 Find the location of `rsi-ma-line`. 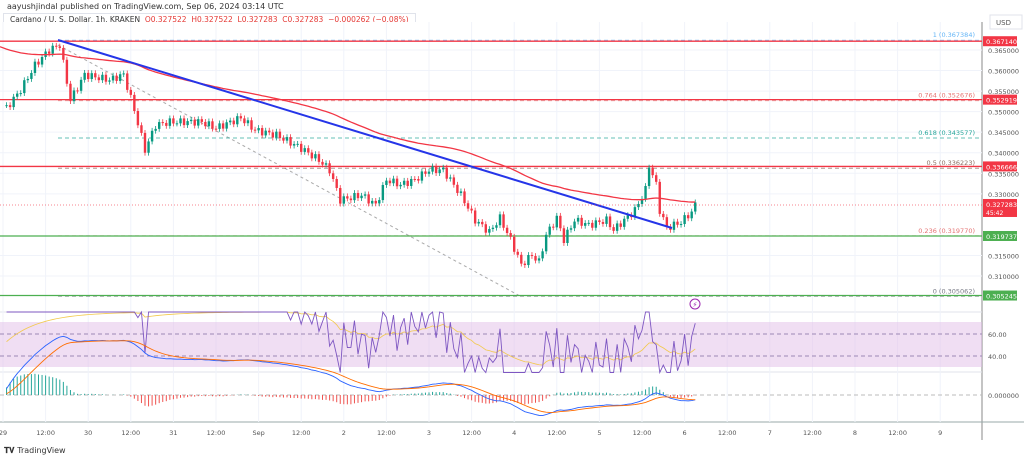

rsi-ma-line is located at coordinates (351, 338).